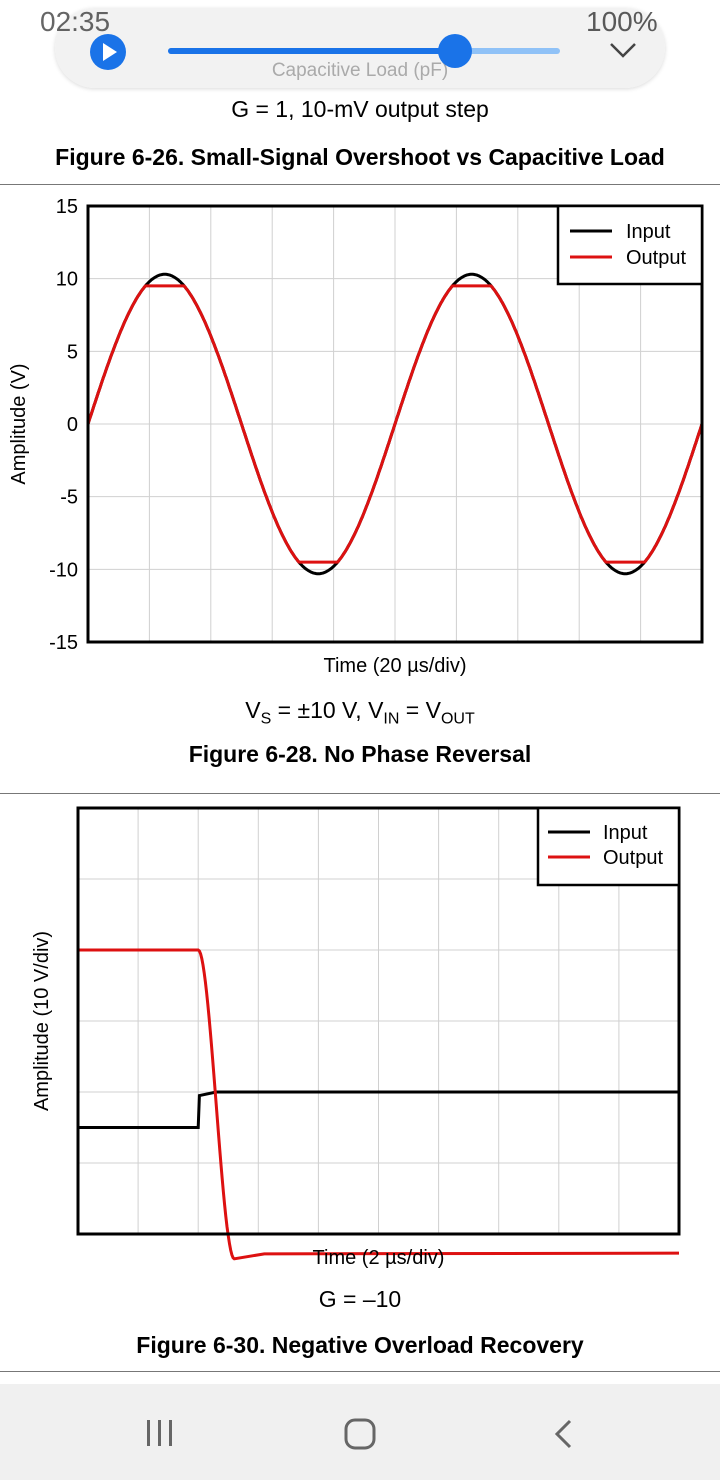 Image resolution: width=720 pixels, height=1480 pixels. What do you see at coordinates (360, 754) in the screenshot?
I see `figure-28-title: Figure 6-28. No Phase Reversal` at bounding box center [360, 754].